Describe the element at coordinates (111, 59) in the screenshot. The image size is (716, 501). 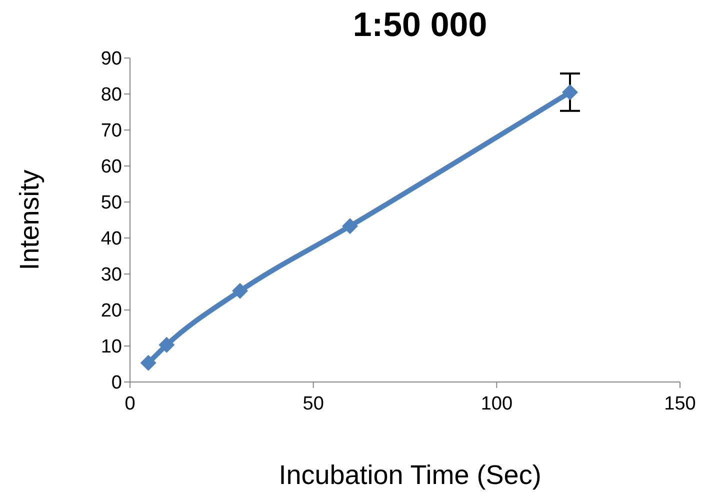
I see `y-tick-label: 90` at that location.